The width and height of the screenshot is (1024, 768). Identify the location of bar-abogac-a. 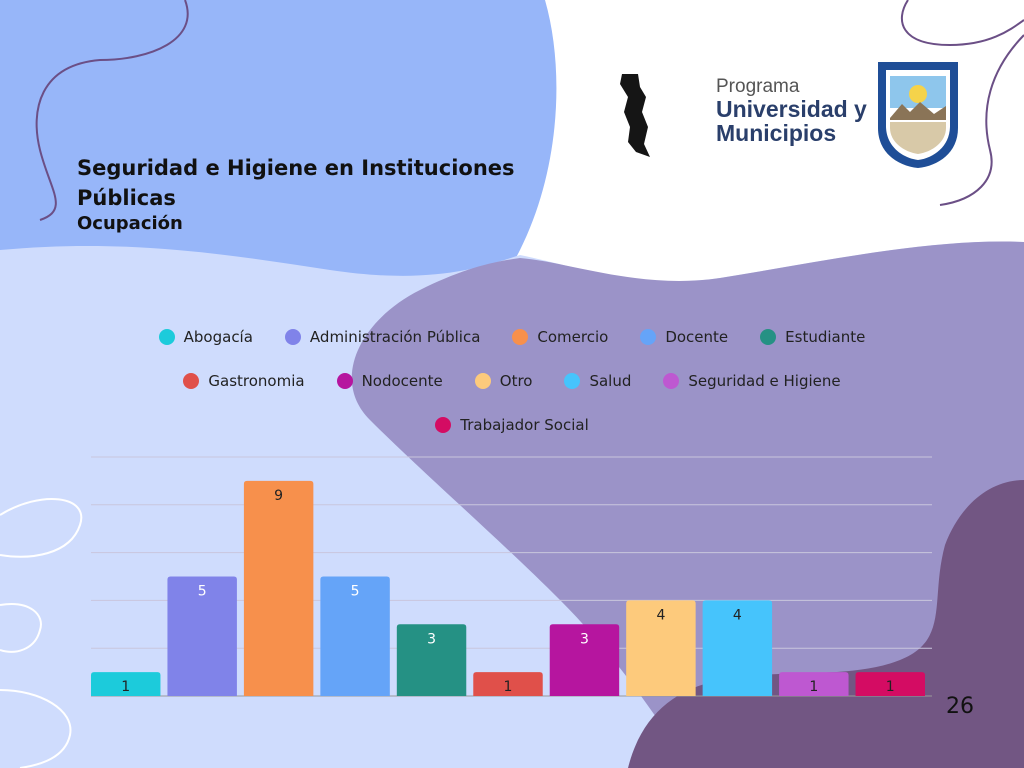
(126, 684).